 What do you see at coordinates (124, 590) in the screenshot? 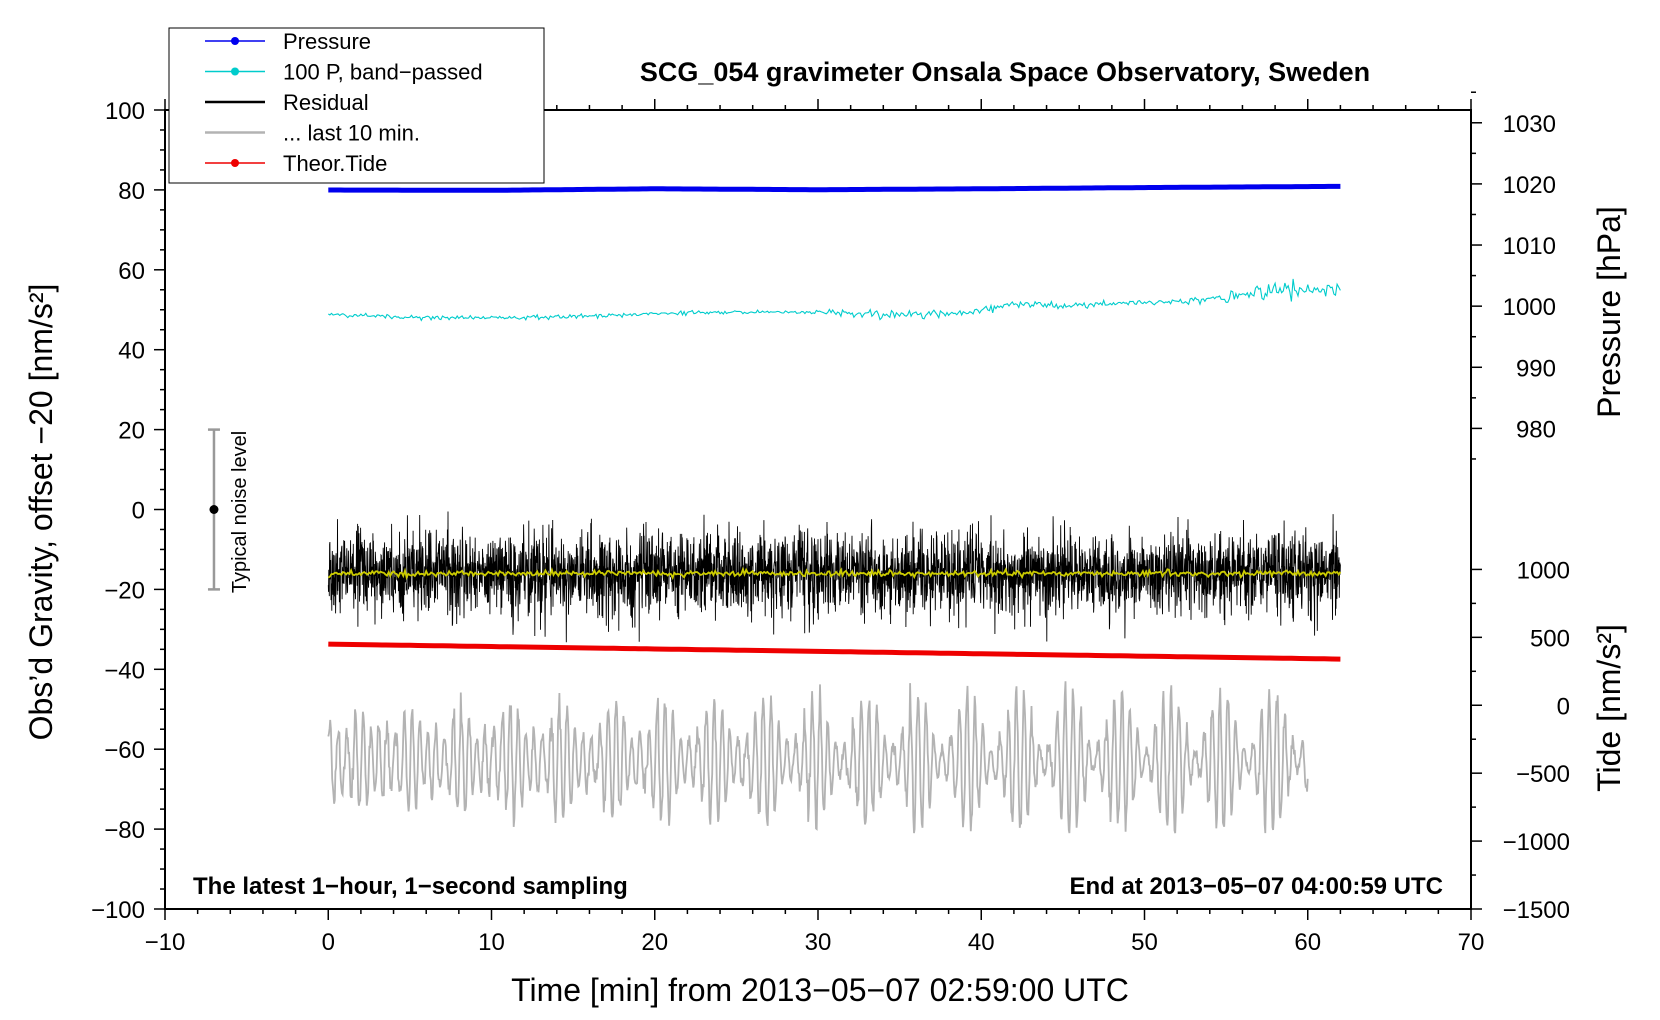
I see `y-tick-label: −20` at bounding box center [124, 590].